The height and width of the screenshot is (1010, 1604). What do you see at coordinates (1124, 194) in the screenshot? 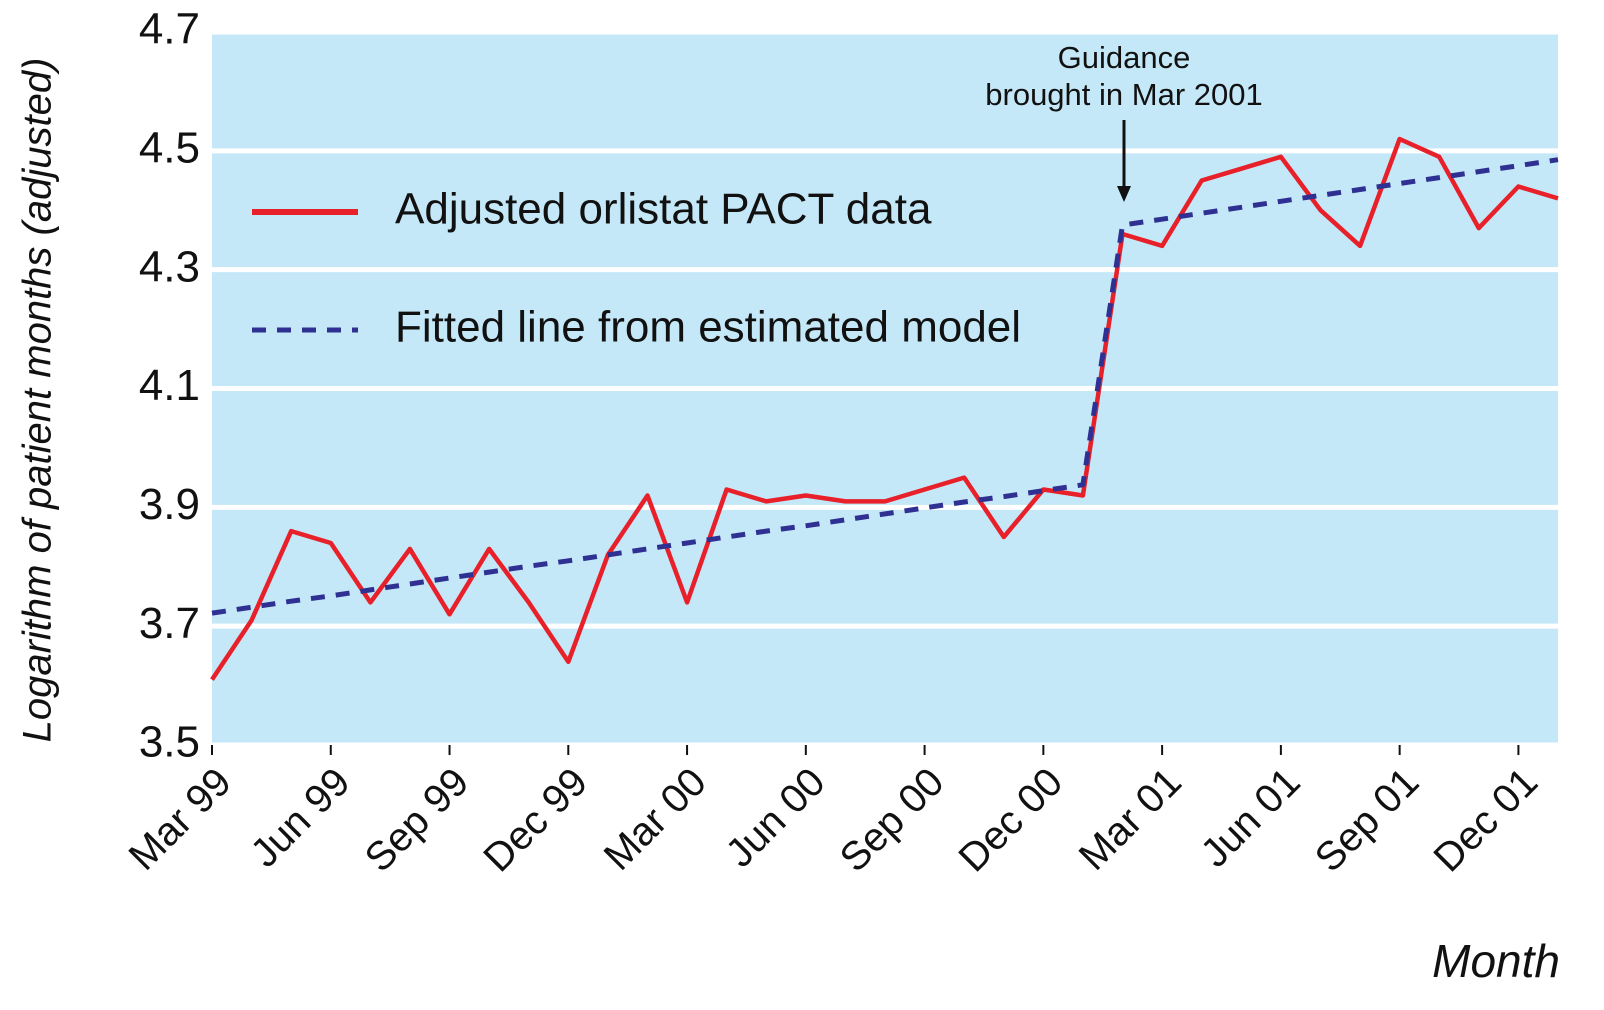
I see `annotation-arrowhead` at bounding box center [1124, 194].